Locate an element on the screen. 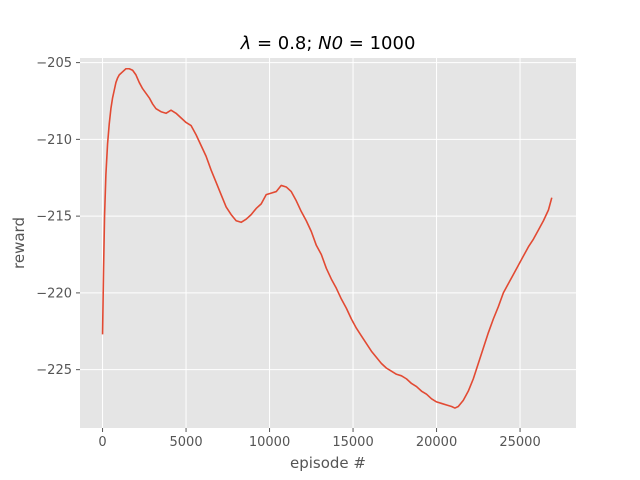 The width and height of the screenshot is (640, 480). x-tick-label: 5000 is located at coordinates (186, 442).